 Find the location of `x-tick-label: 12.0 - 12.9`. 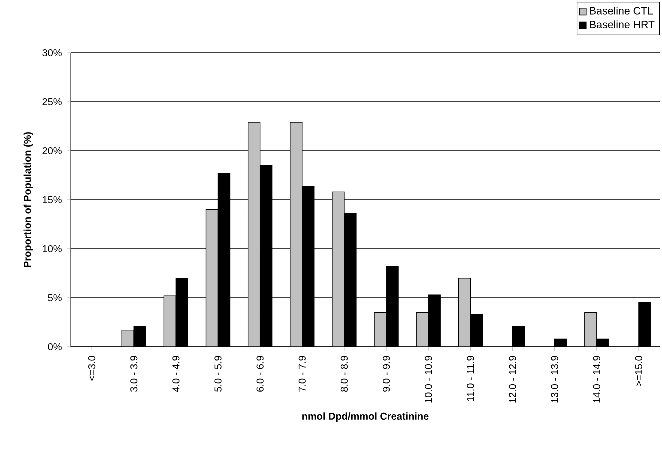

x-tick-label: 12.0 - 12.9 is located at coordinates (512, 379).